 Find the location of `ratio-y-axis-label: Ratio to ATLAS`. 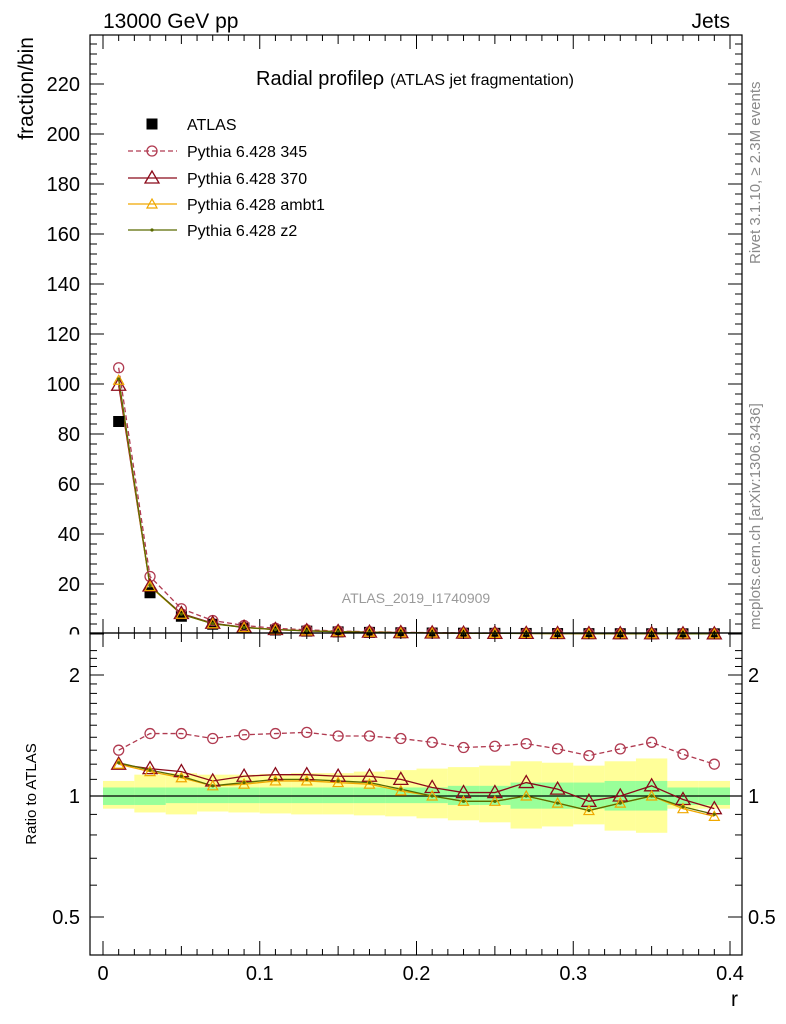

ratio-y-axis-label: Ratio to ATLAS is located at coordinates (31, 793).